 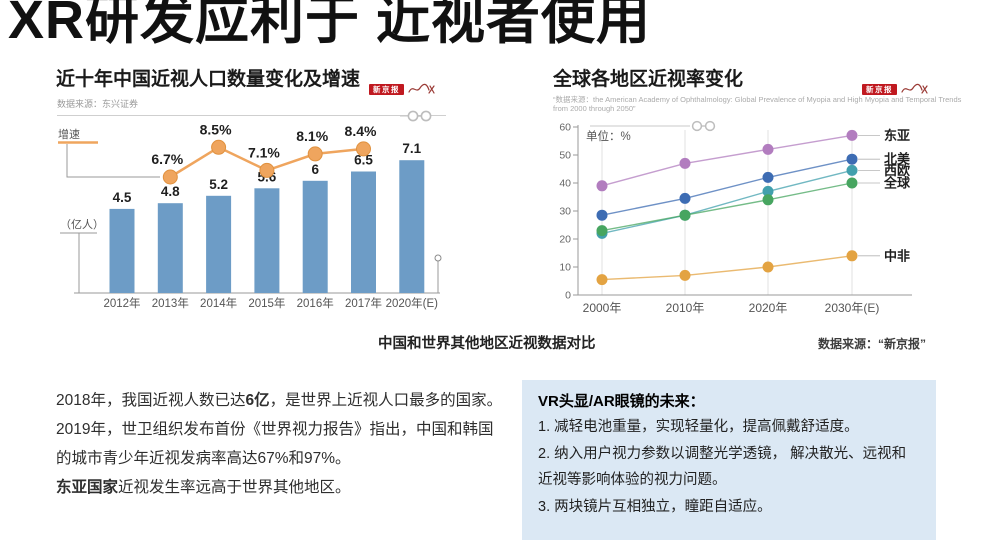 I want to click on bar-value-label: 6.5, so click(x=363, y=160).